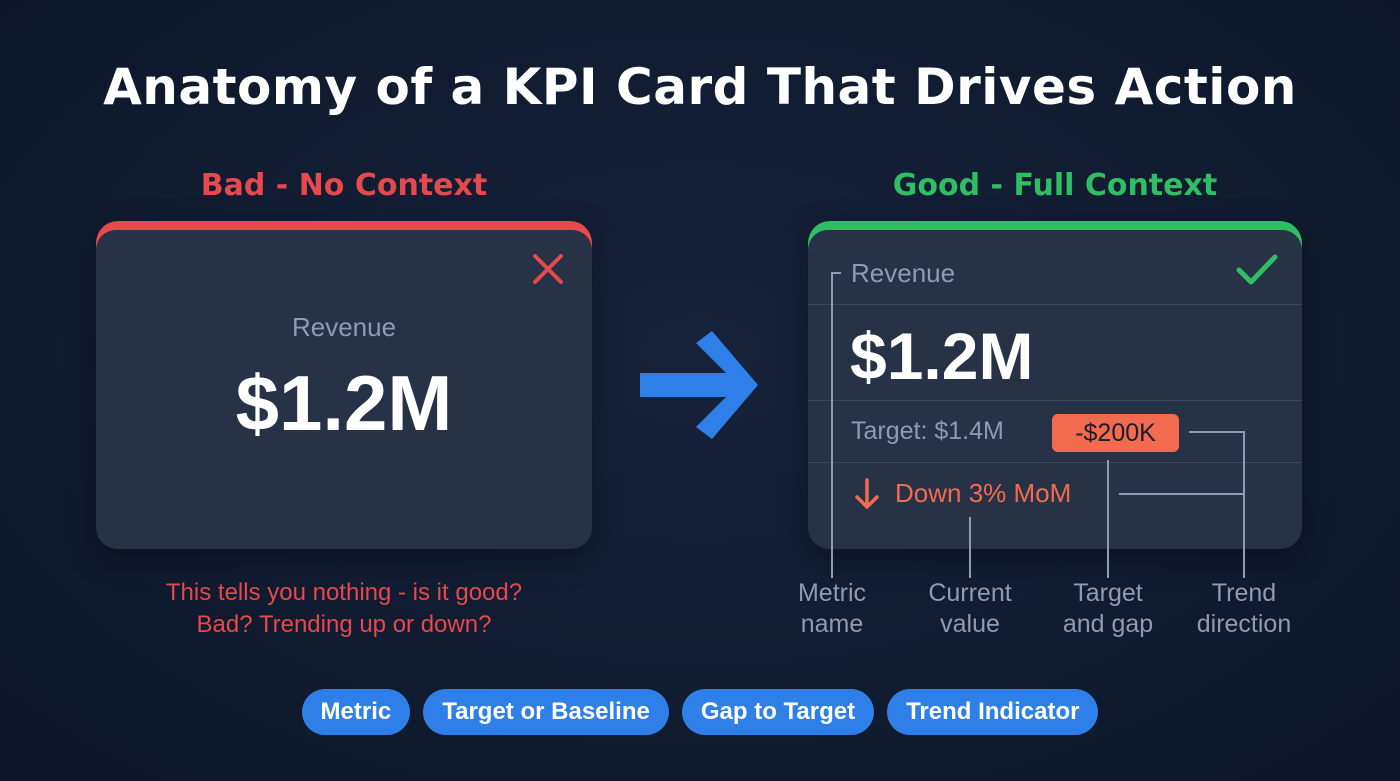 The height and width of the screenshot is (781, 1400). What do you see at coordinates (983, 493) in the screenshot?
I see `trend-text: Down 3% MoM` at bounding box center [983, 493].